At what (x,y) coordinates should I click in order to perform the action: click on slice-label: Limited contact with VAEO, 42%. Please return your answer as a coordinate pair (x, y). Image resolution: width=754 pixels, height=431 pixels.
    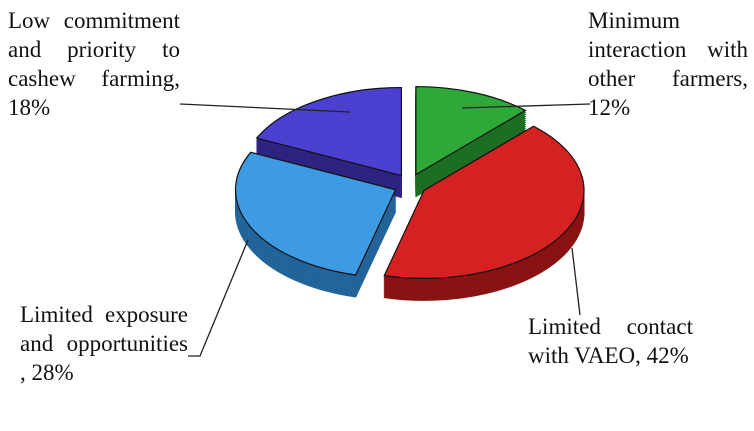
    Looking at the image, I should click on (610, 341).